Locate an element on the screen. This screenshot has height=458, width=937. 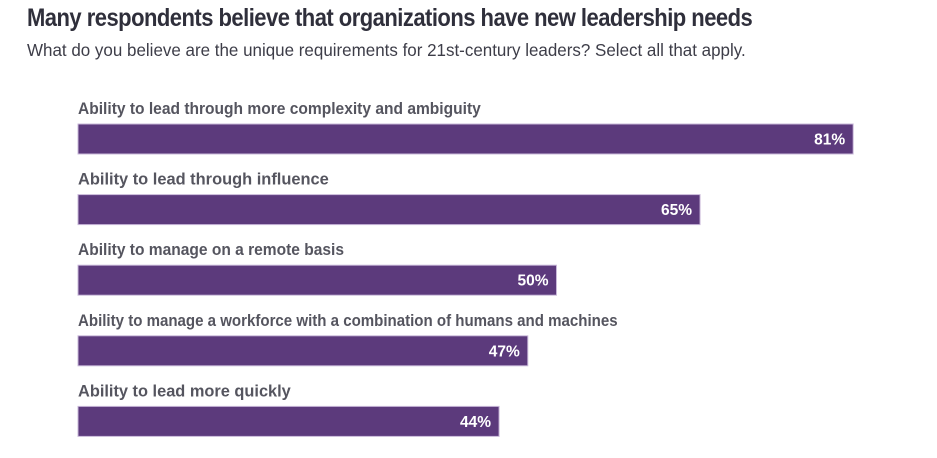
value-label: 47% is located at coordinates (504, 351).